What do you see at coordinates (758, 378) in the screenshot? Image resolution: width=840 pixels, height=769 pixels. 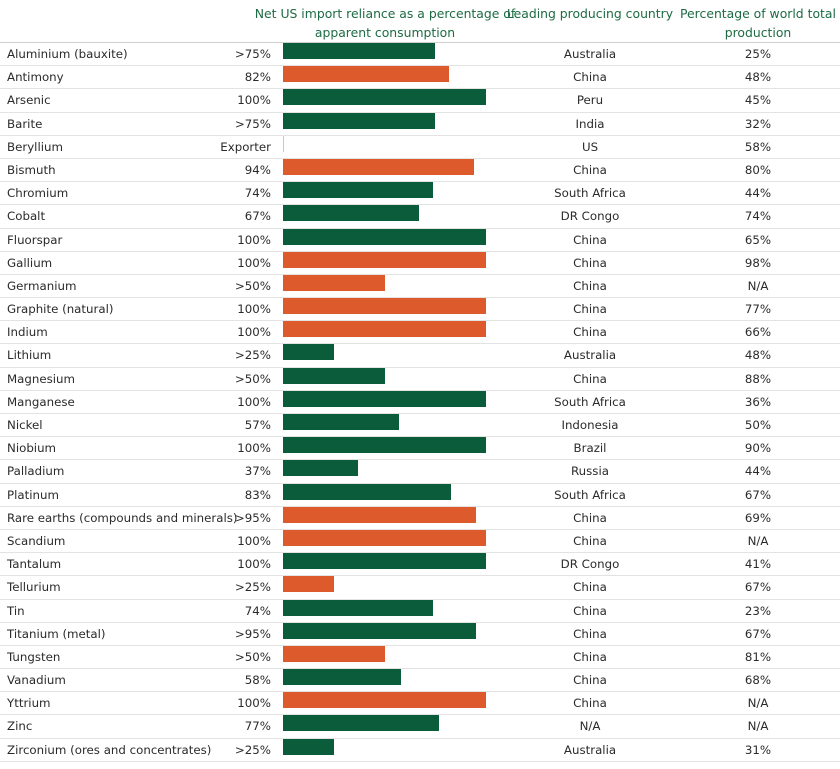 I see `world-share: 88%` at bounding box center [758, 378].